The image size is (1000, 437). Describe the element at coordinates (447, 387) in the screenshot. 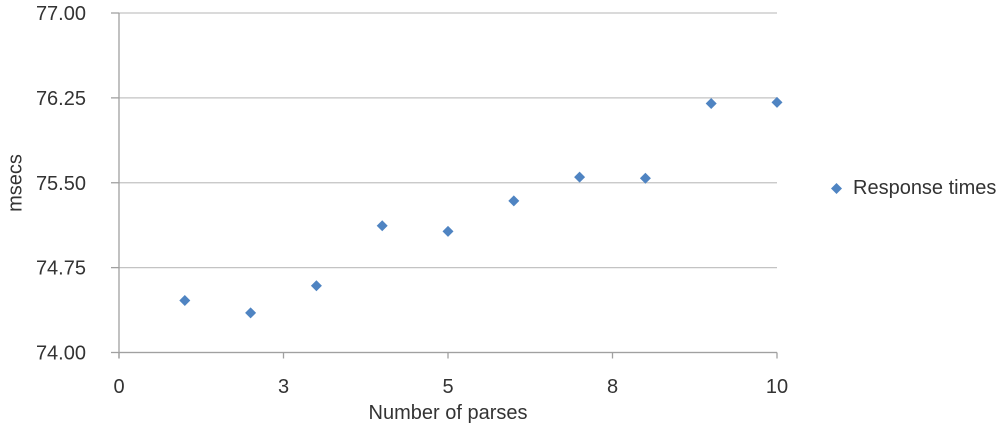

I see `x-tick-label: 5` at that location.